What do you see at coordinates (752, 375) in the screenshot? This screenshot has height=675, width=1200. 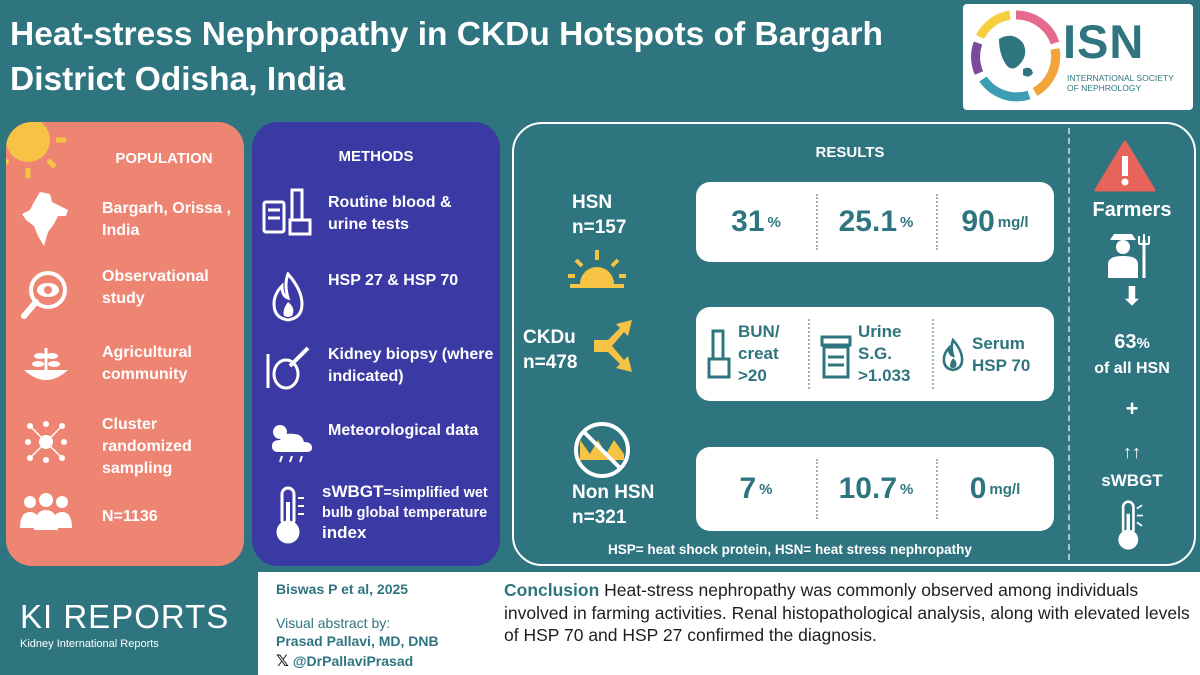 I see `criteria-bun-line3: >20` at bounding box center [752, 375].